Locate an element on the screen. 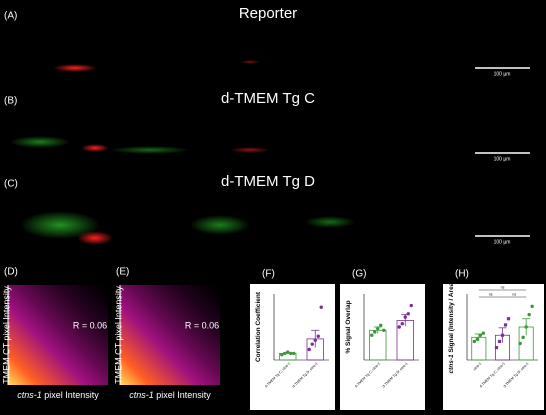 This screenshot has height=415, width=546. micrograph-a is located at coordinates (156, 66).